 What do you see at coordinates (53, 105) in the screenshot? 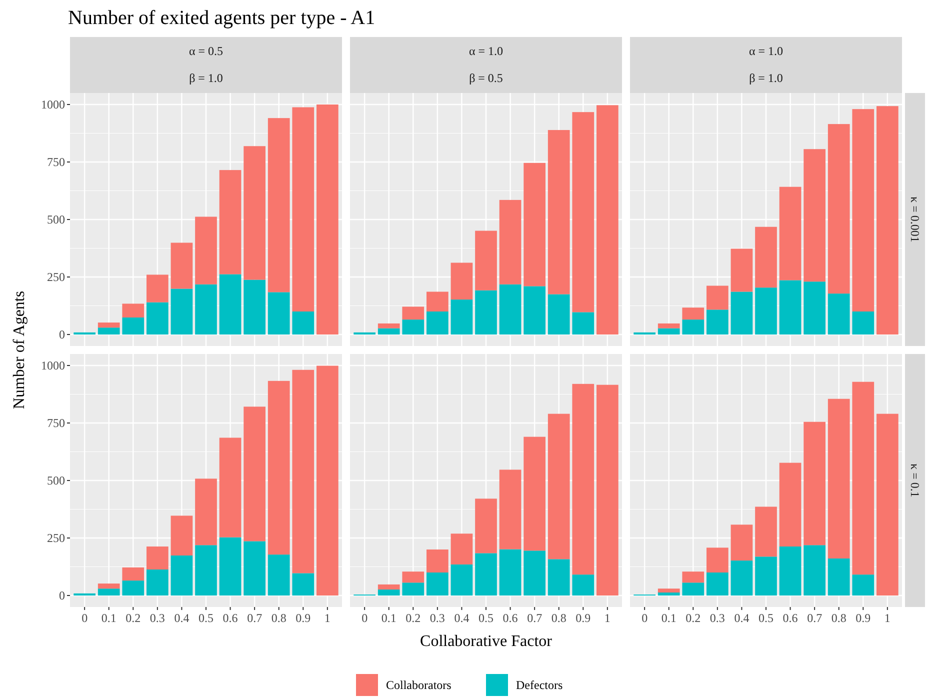
I see `y-tick-label: 1000` at bounding box center [53, 105].